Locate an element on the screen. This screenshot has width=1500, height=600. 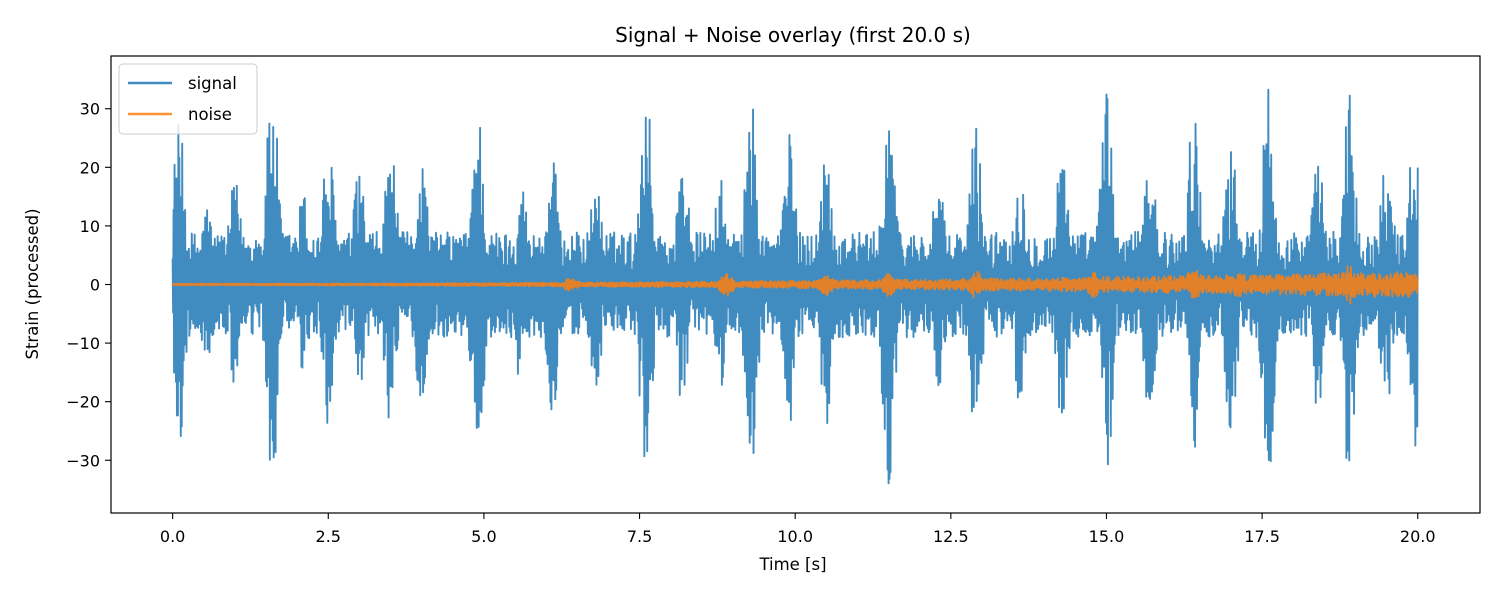
y-tick-label: 30 is located at coordinates (90, 109).